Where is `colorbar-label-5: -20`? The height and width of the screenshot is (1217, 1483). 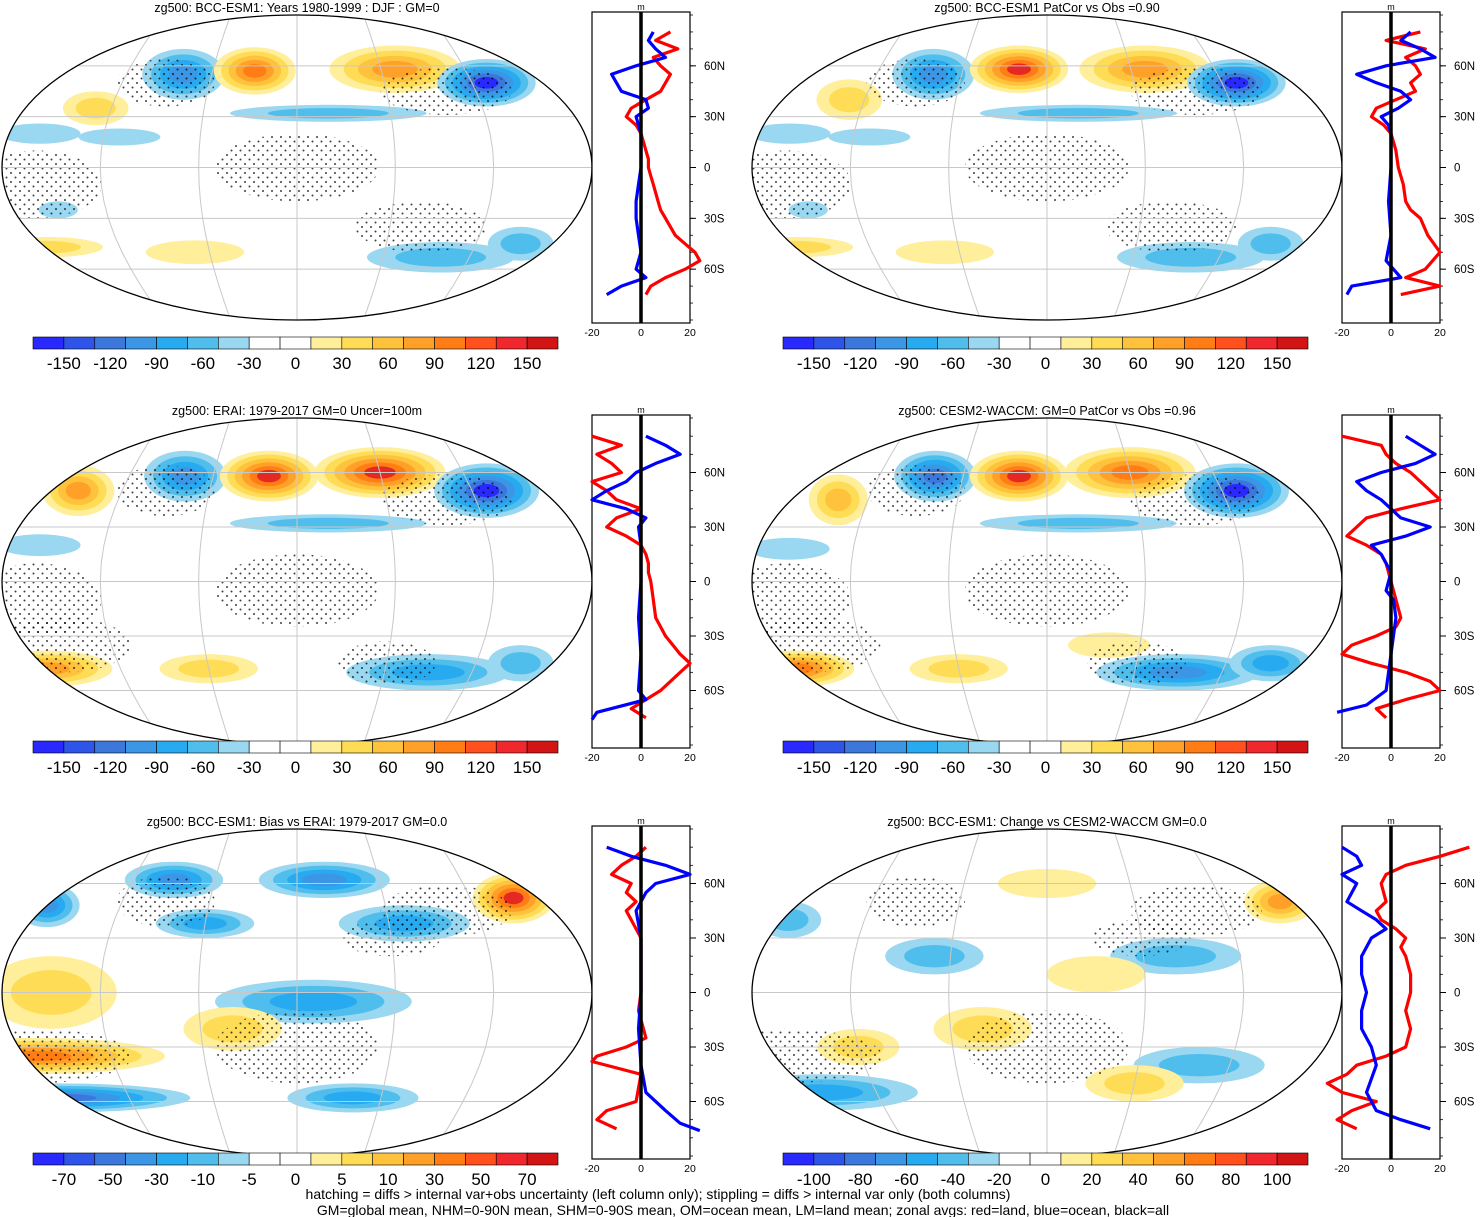
colorbar-label-5: -20 is located at coordinates (999, 1179).